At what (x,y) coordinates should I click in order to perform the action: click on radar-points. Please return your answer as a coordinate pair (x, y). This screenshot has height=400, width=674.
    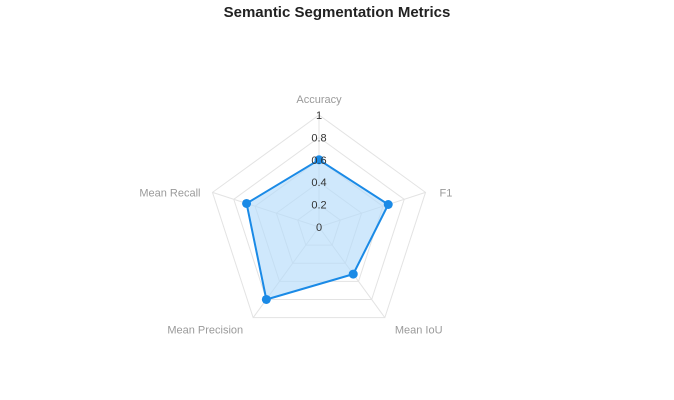
    Looking at the image, I should click on (317, 229).